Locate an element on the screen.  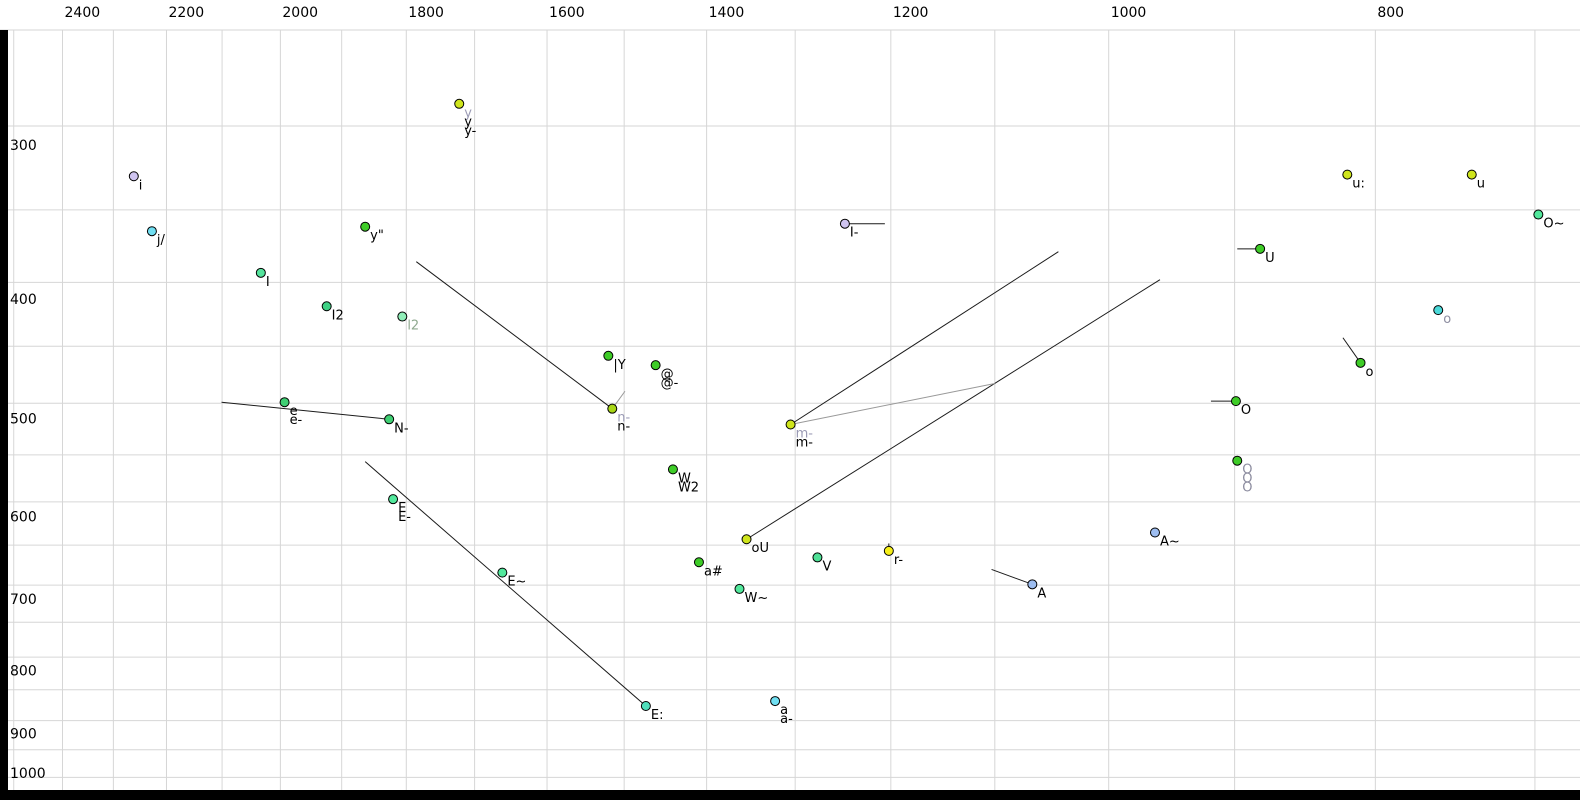
point-label: @- is located at coordinates (670, 383).